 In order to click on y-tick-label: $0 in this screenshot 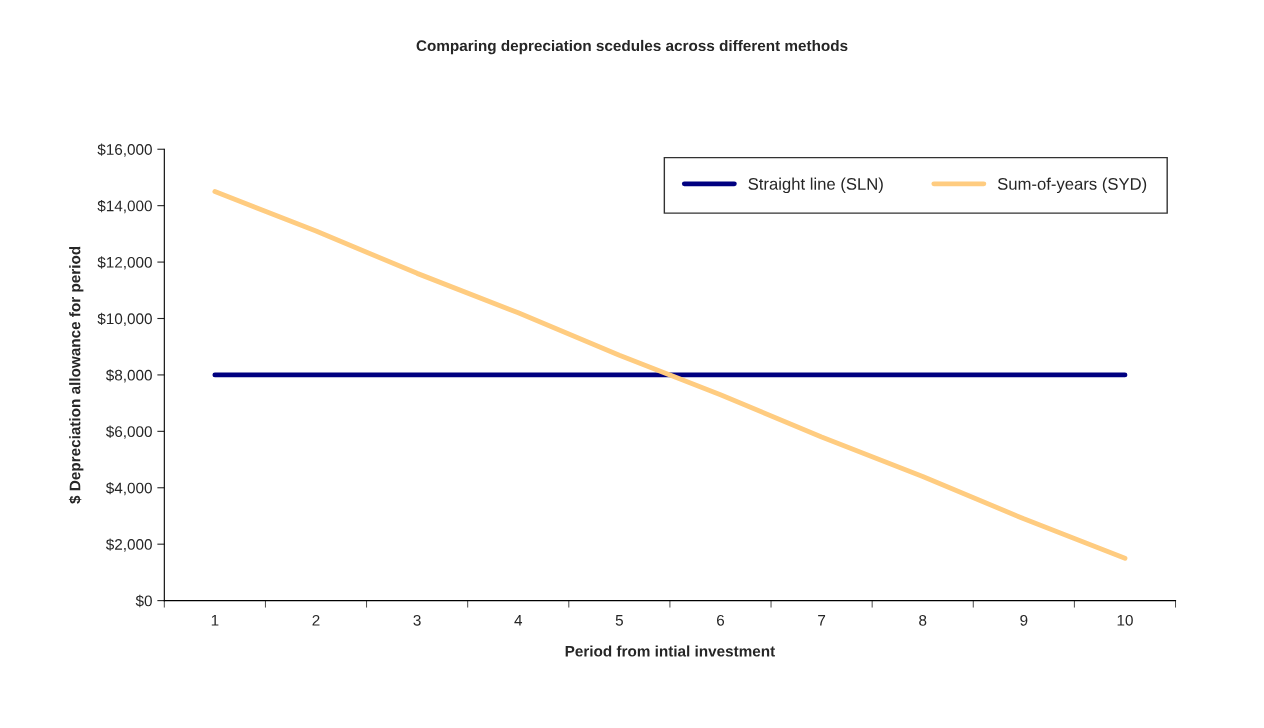, I will do `click(143, 601)`.